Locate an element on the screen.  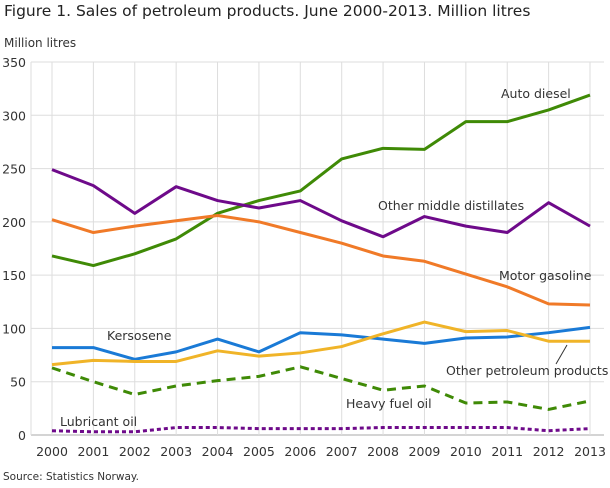
series-label: Auto diesel is located at coordinates (536, 93).